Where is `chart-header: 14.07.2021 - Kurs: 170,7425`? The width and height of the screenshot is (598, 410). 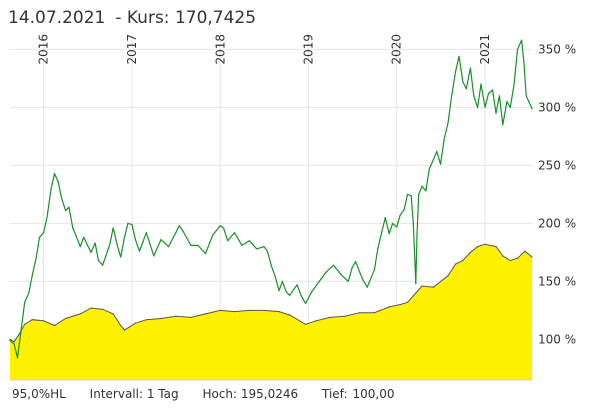 chart-header: 14.07.2021 - Kurs: 170,7425 is located at coordinates (132, 18).